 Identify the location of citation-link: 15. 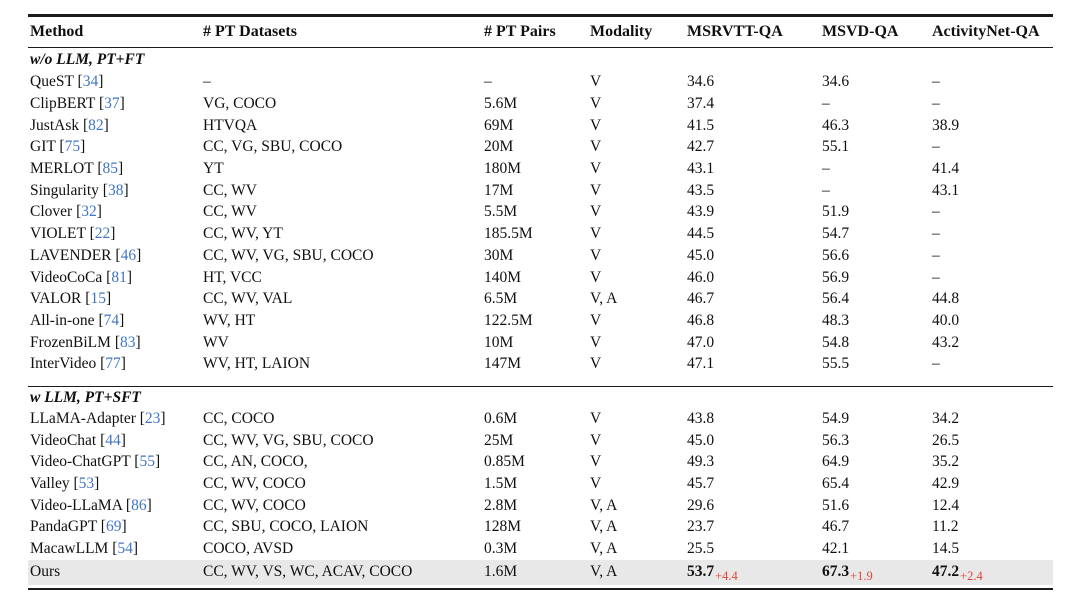
(98, 299).